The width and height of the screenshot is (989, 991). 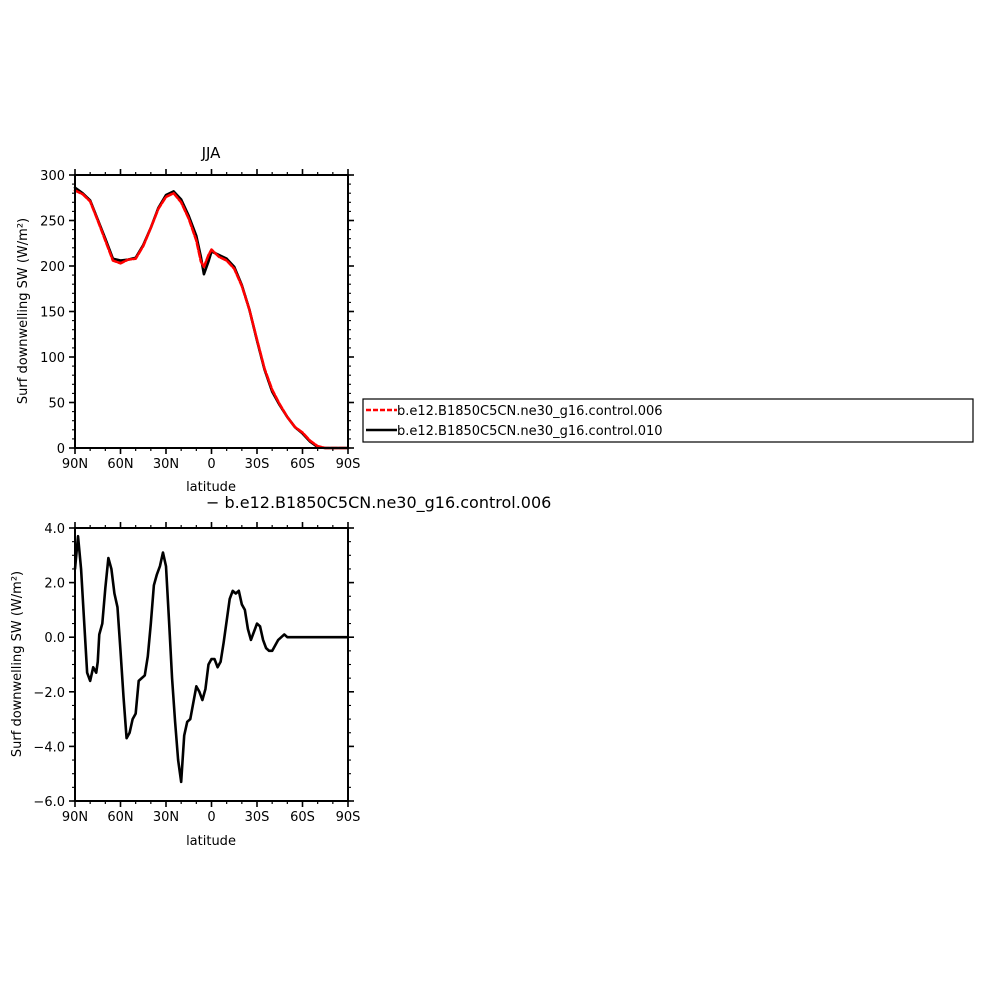 What do you see at coordinates (302, 464) in the screenshot?
I see `top-x-tick-label: 60S` at bounding box center [302, 464].